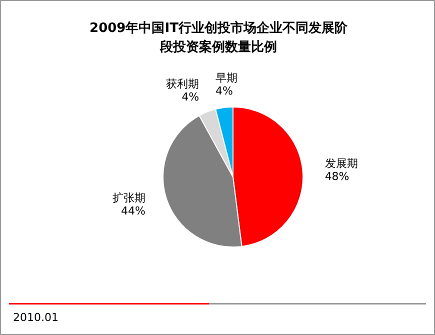 The width and height of the screenshot is (435, 335). I want to click on slice-label: 扩张期, so click(129, 197).